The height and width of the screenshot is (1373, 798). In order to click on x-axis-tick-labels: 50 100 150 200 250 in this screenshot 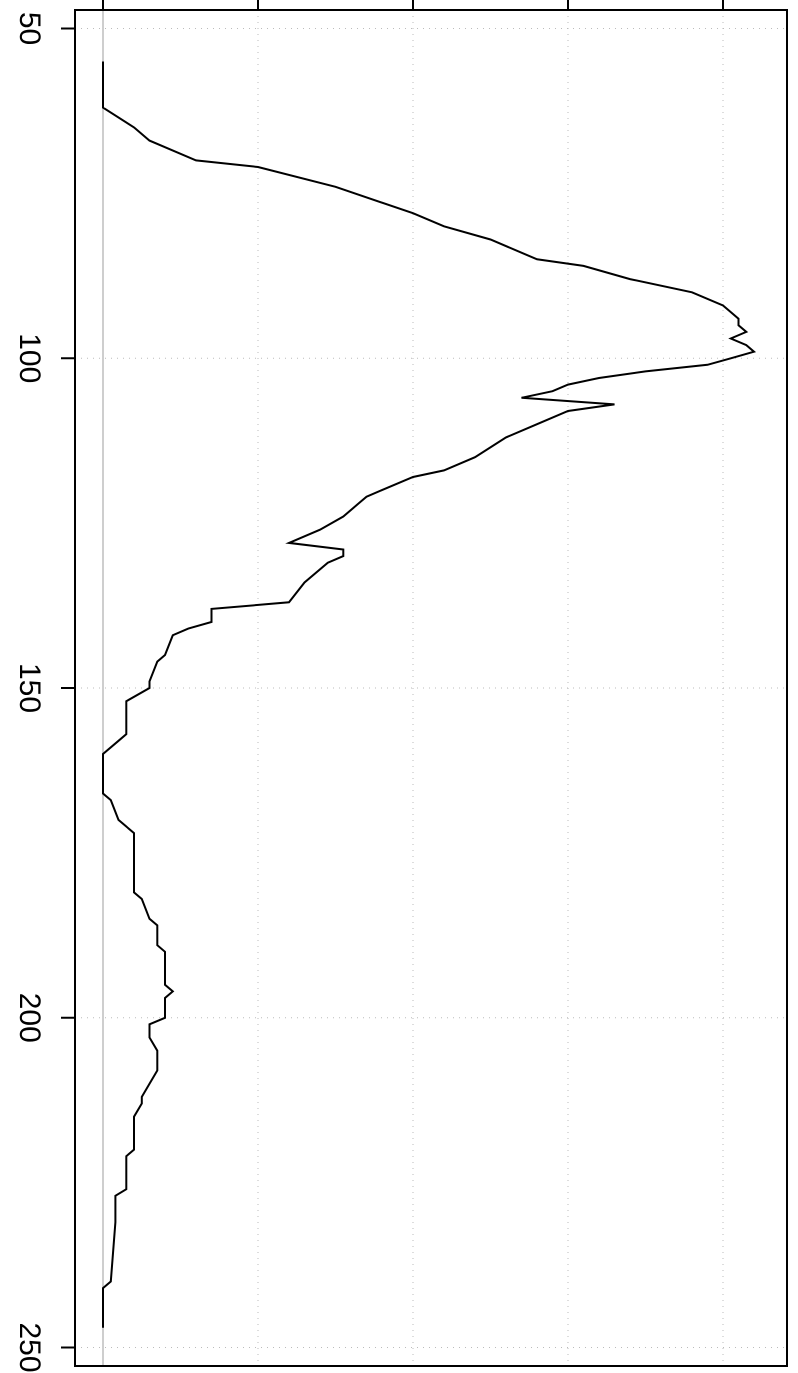, I will do `click(29, 692)`.